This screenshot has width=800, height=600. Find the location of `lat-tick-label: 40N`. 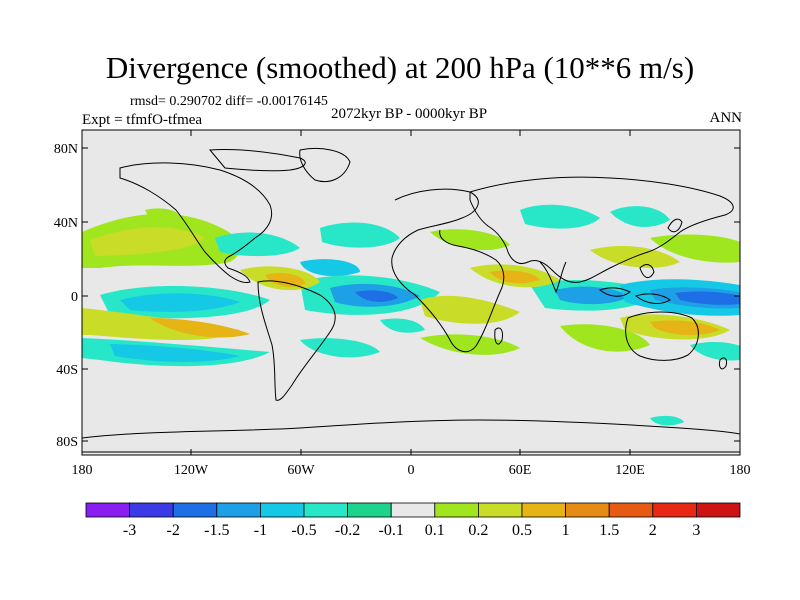

lat-tick-label: 40N is located at coordinates (66, 223).